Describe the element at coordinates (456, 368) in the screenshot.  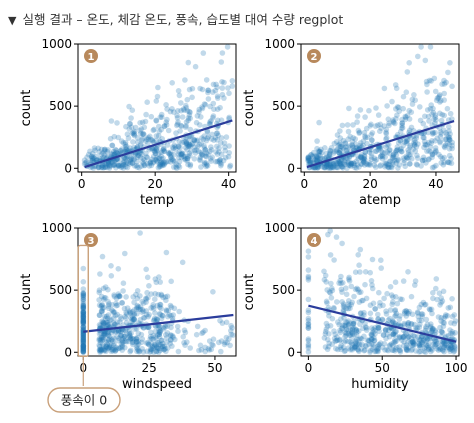
I see `x-tick-label: 100` at that location.